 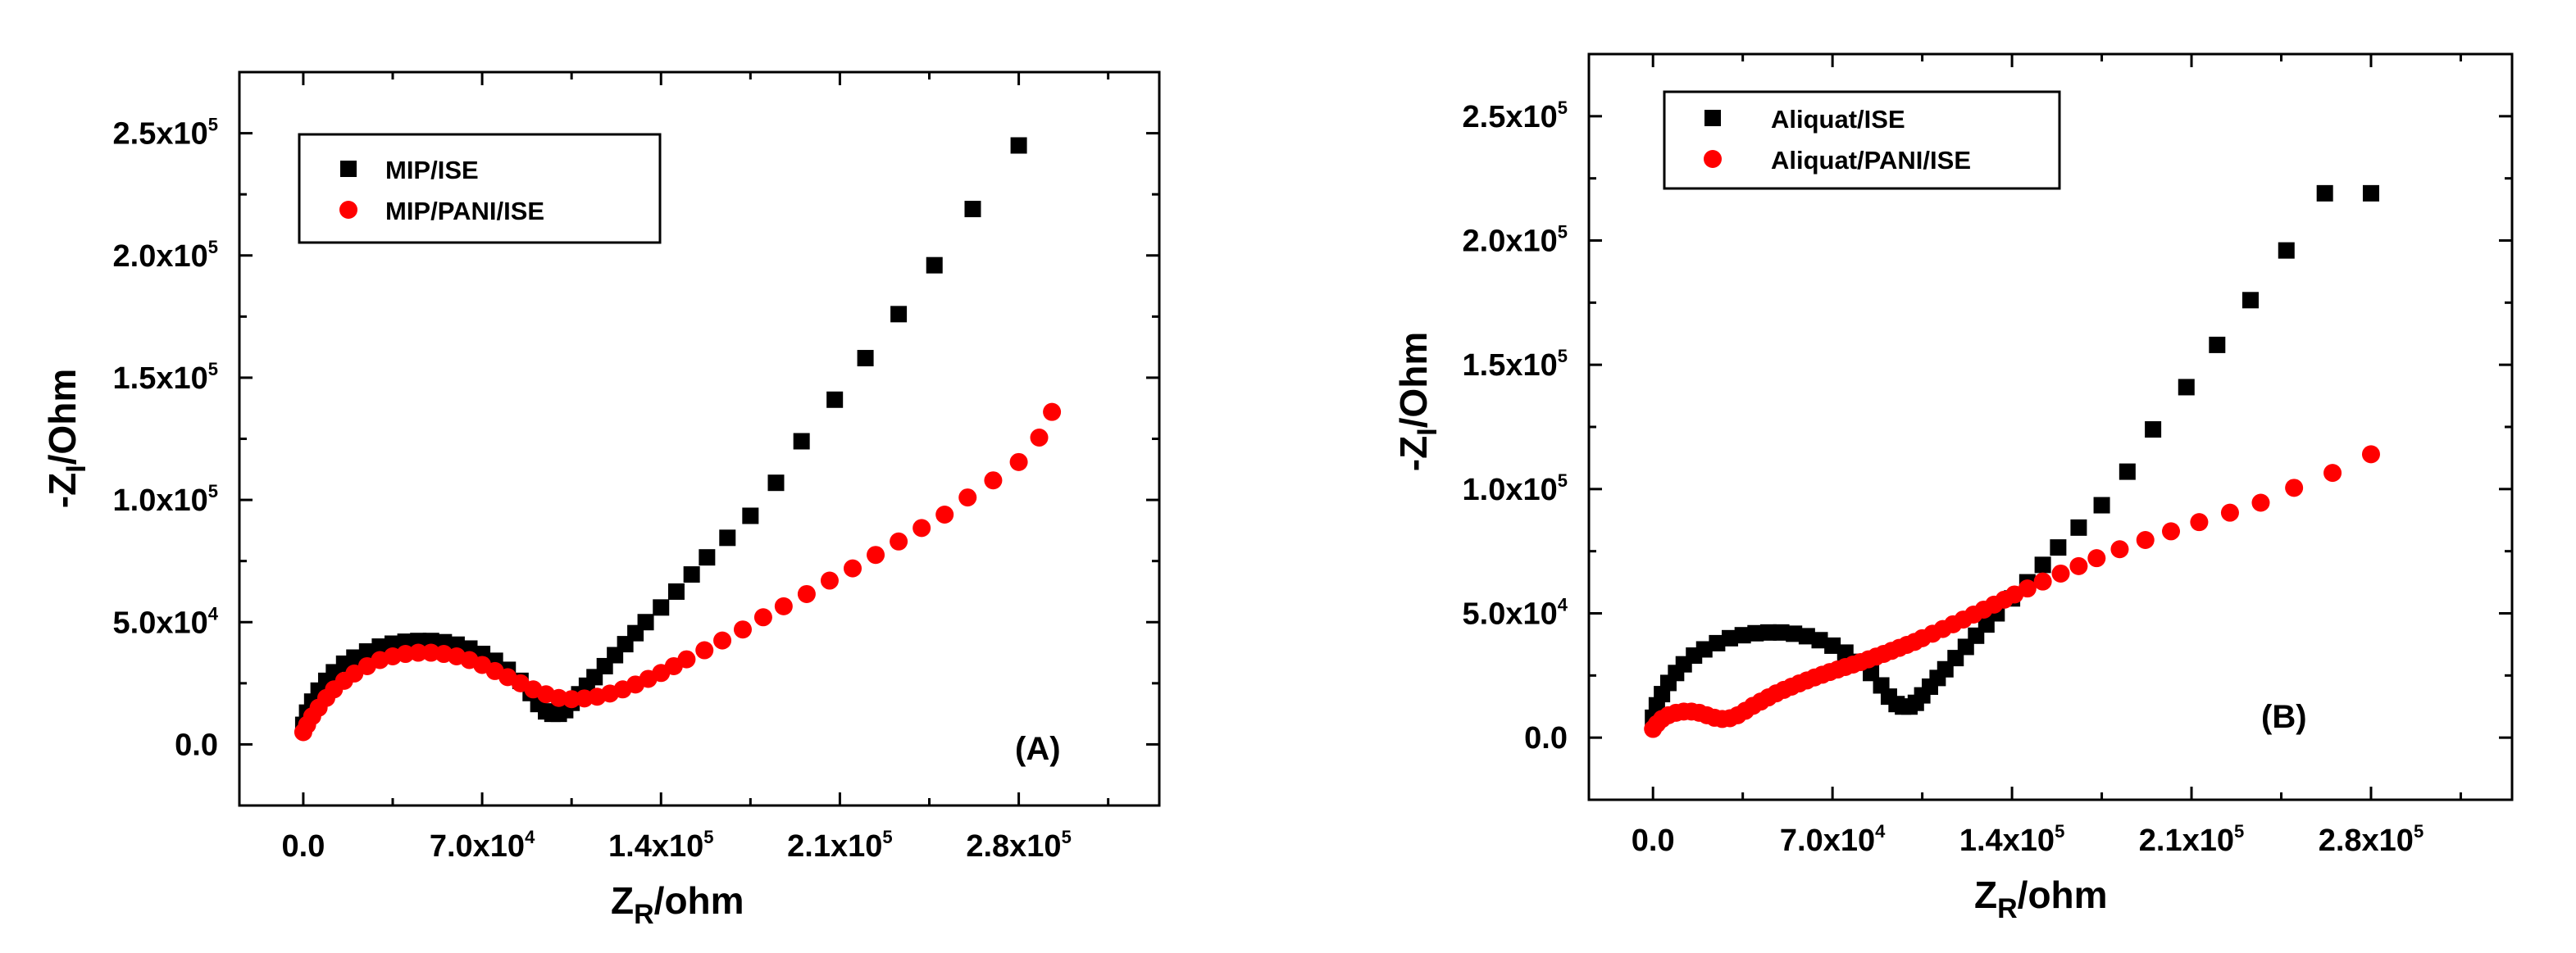 I want to click on panel-label: (B), so click(x=2284, y=717).